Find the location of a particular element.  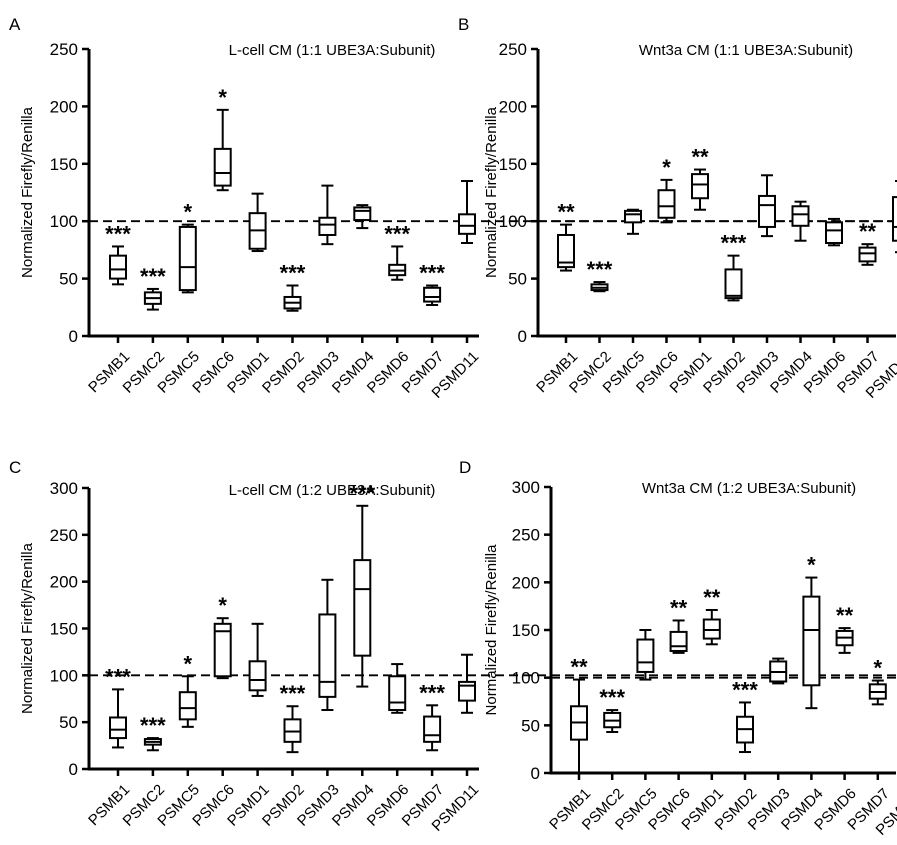

chart-title: L-cell CM (1:2 UBE3A:Subunit) is located at coordinates (332, 490).